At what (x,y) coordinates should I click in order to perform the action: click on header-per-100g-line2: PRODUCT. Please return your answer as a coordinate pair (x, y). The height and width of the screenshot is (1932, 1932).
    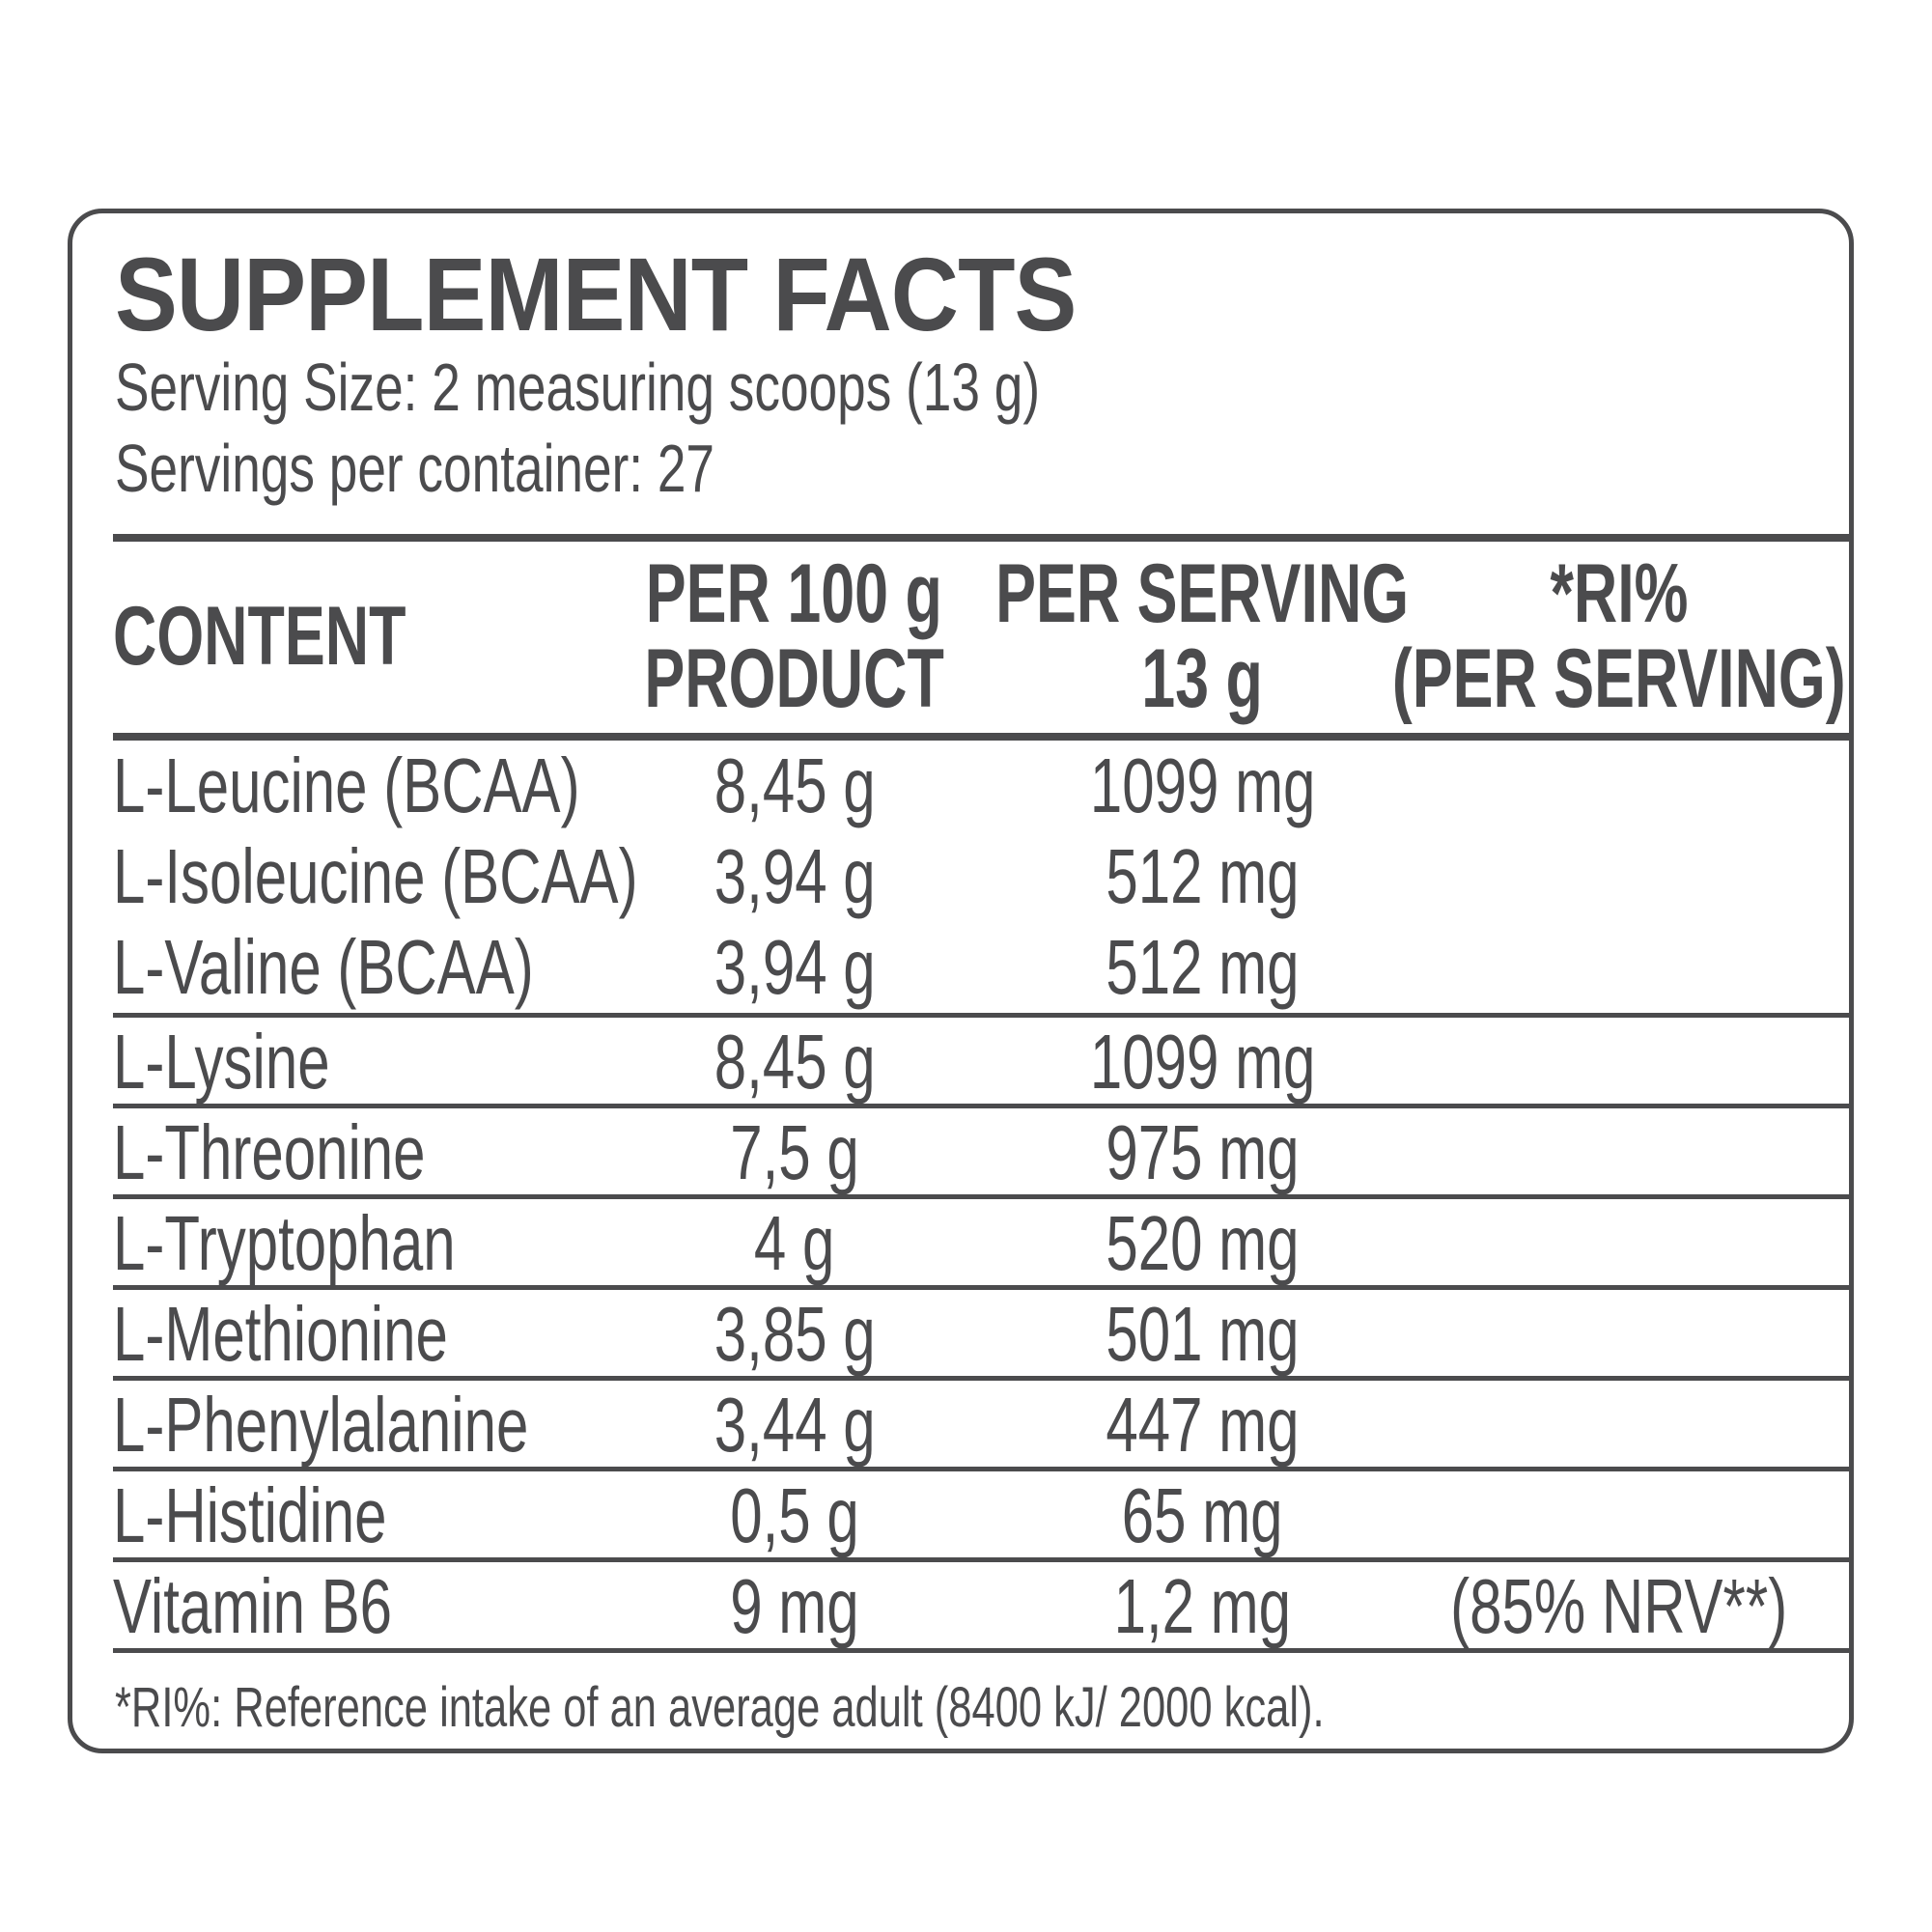
    Looking at the image, I should click on (794, 679).